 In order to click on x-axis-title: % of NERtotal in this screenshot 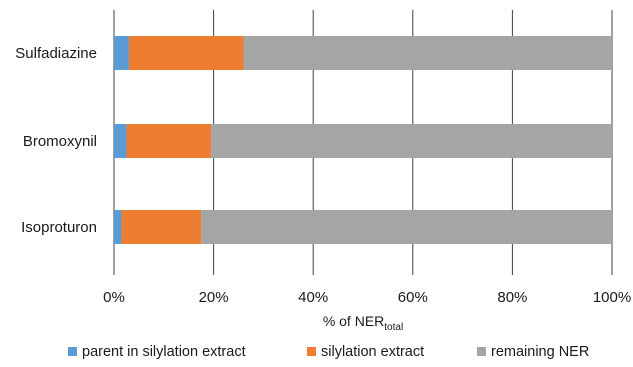, I will do `click(363, 323)`.